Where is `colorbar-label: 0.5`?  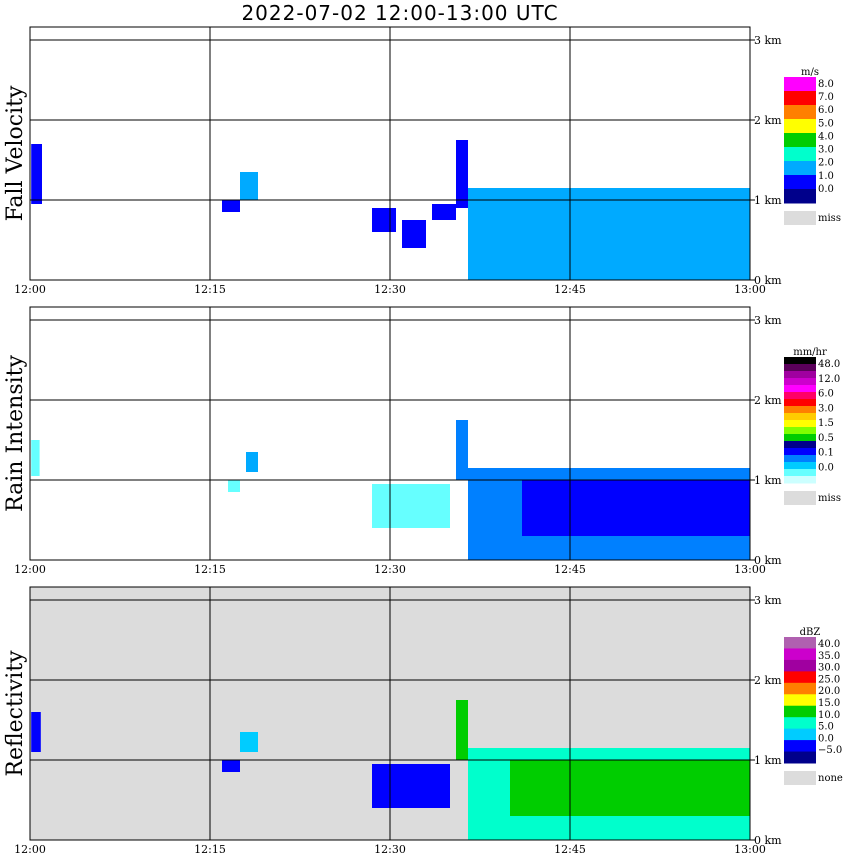 colorbar-label: 0.5 is located at coordinates (826, 438).